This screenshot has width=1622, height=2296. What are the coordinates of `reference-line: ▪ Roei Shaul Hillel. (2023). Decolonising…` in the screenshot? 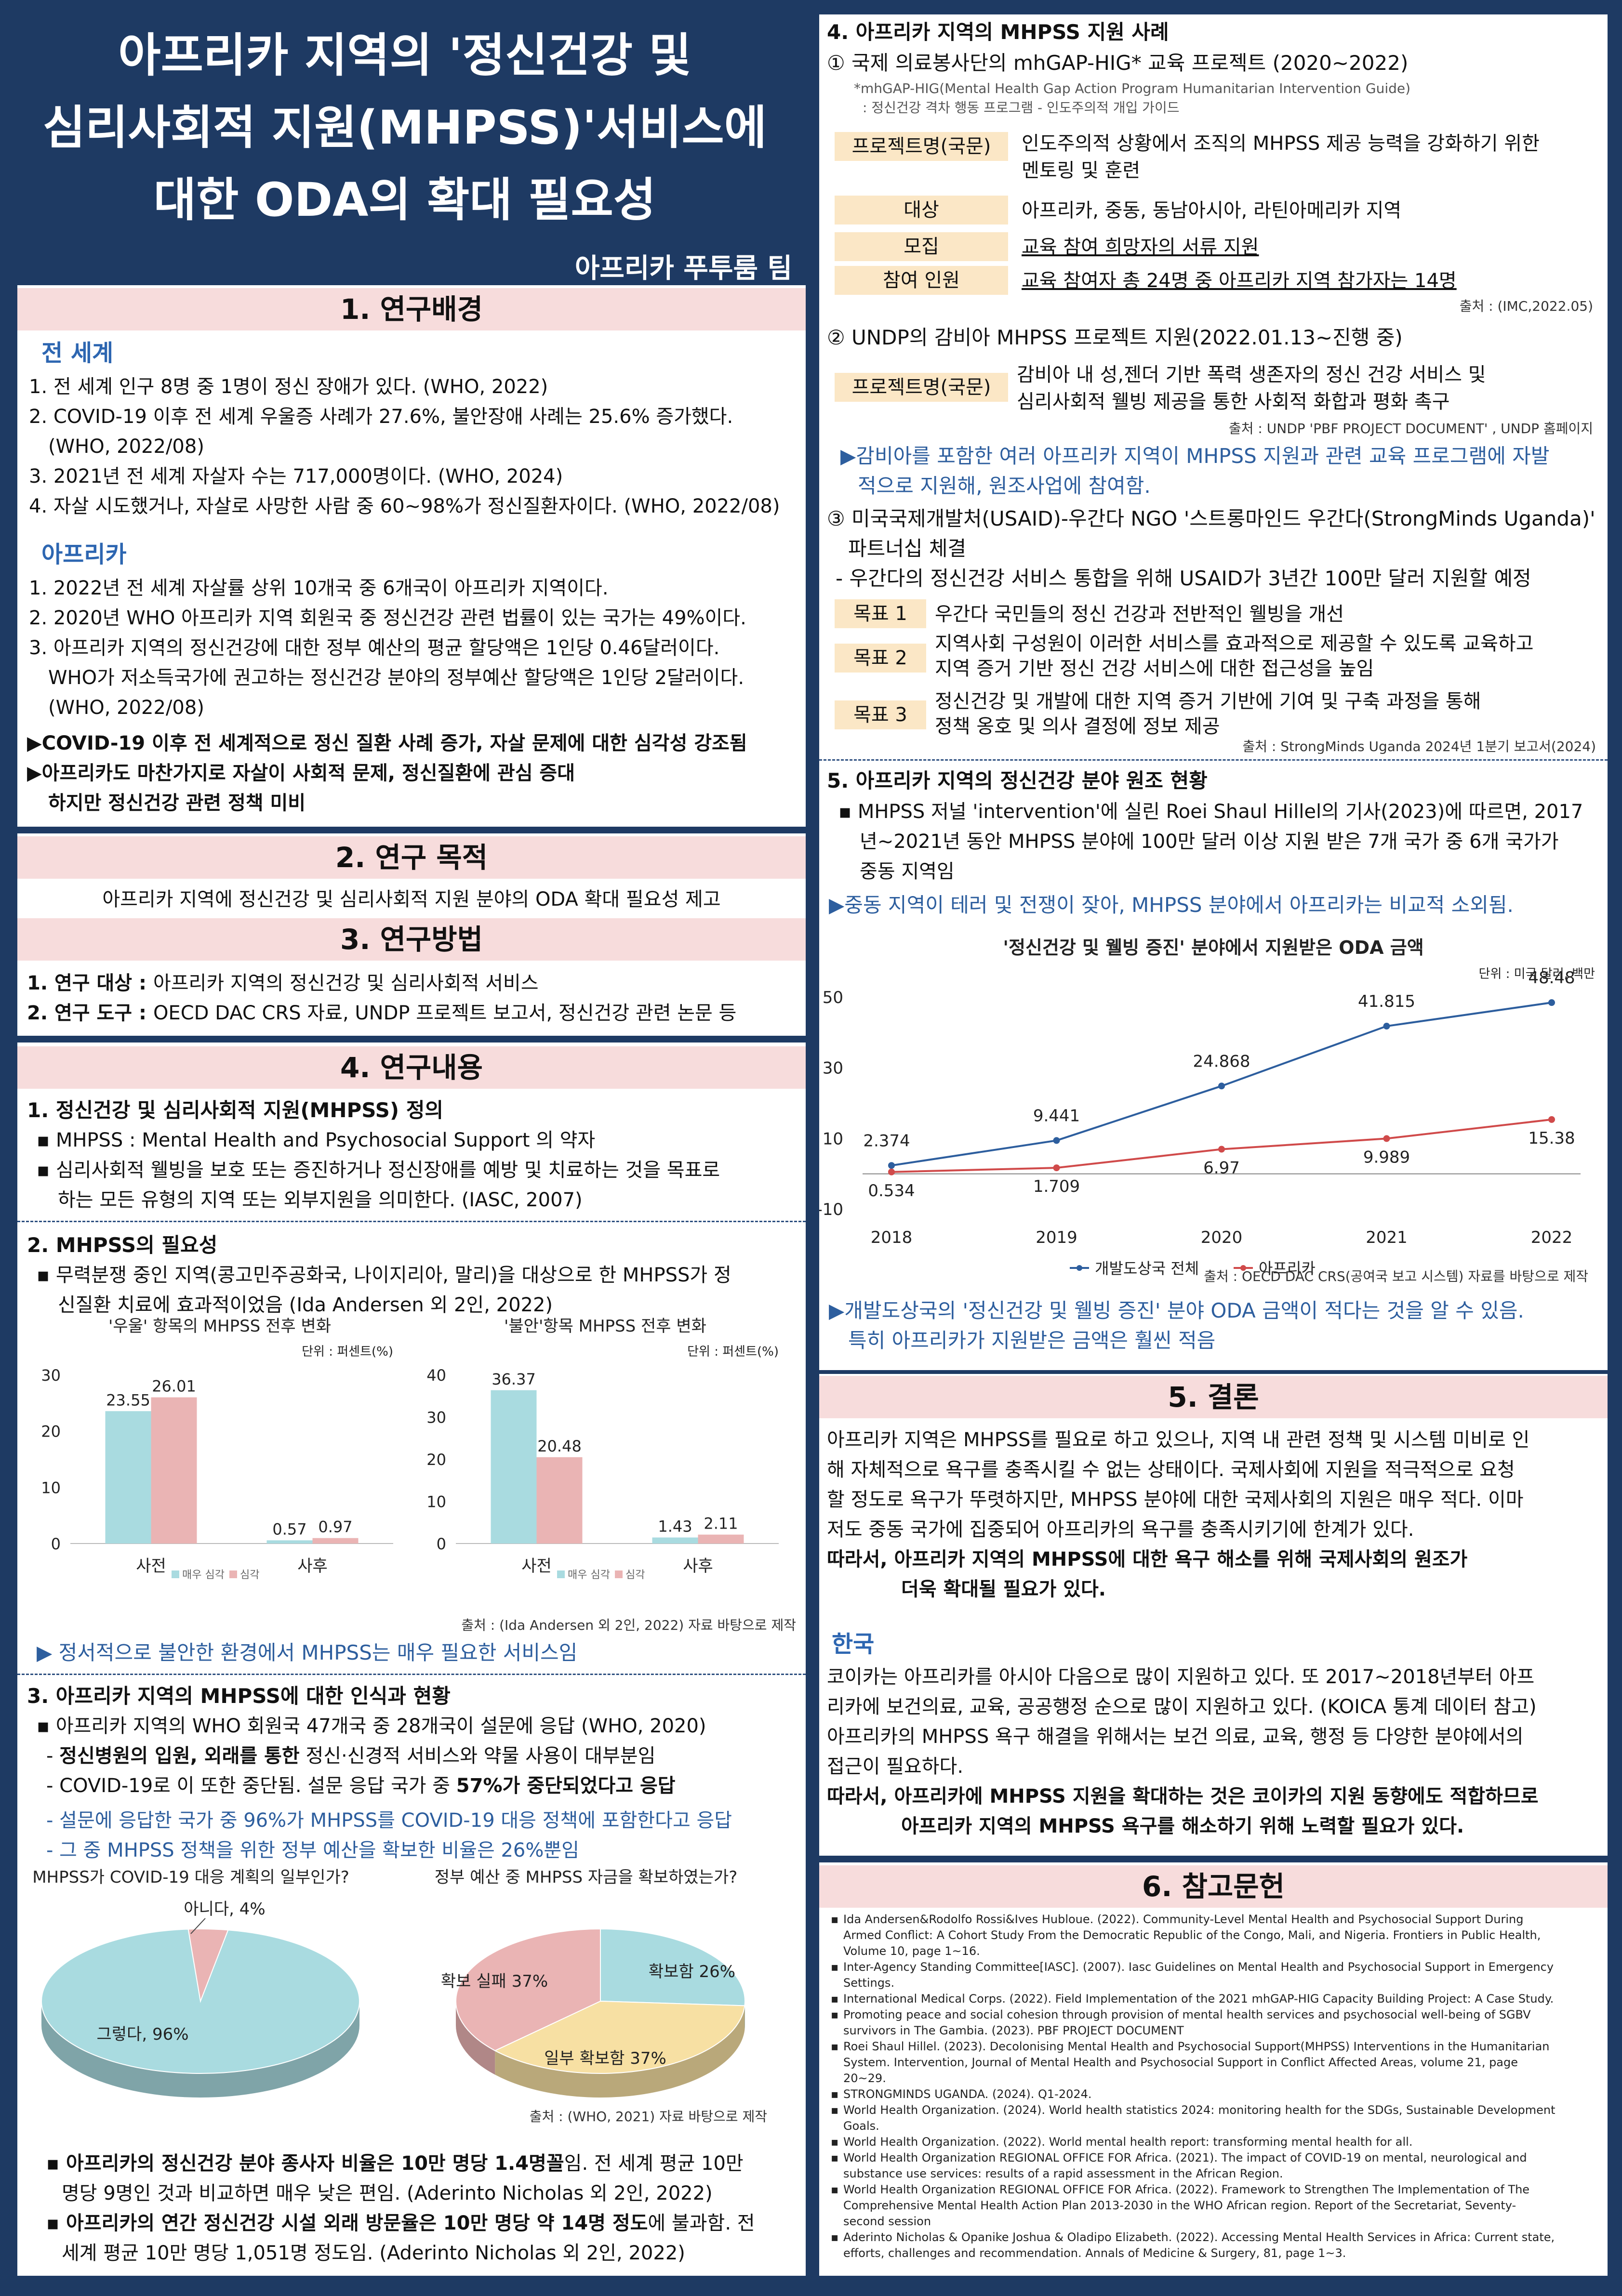 It's located at (1215, 2047).